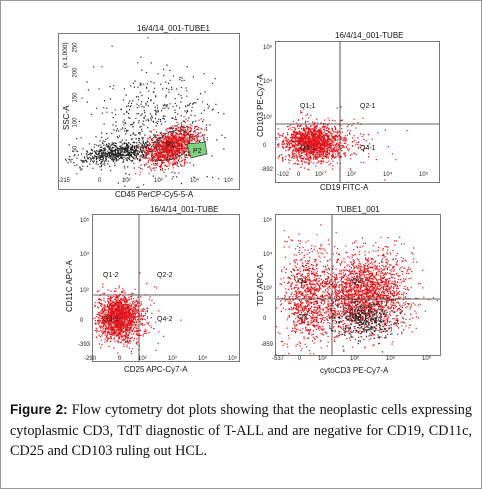 This screenshot has height=489, width=482. Describe the element at coordinates (111, 275) in the screenshot. I see `quadrant-label: Q1-2` at that location.